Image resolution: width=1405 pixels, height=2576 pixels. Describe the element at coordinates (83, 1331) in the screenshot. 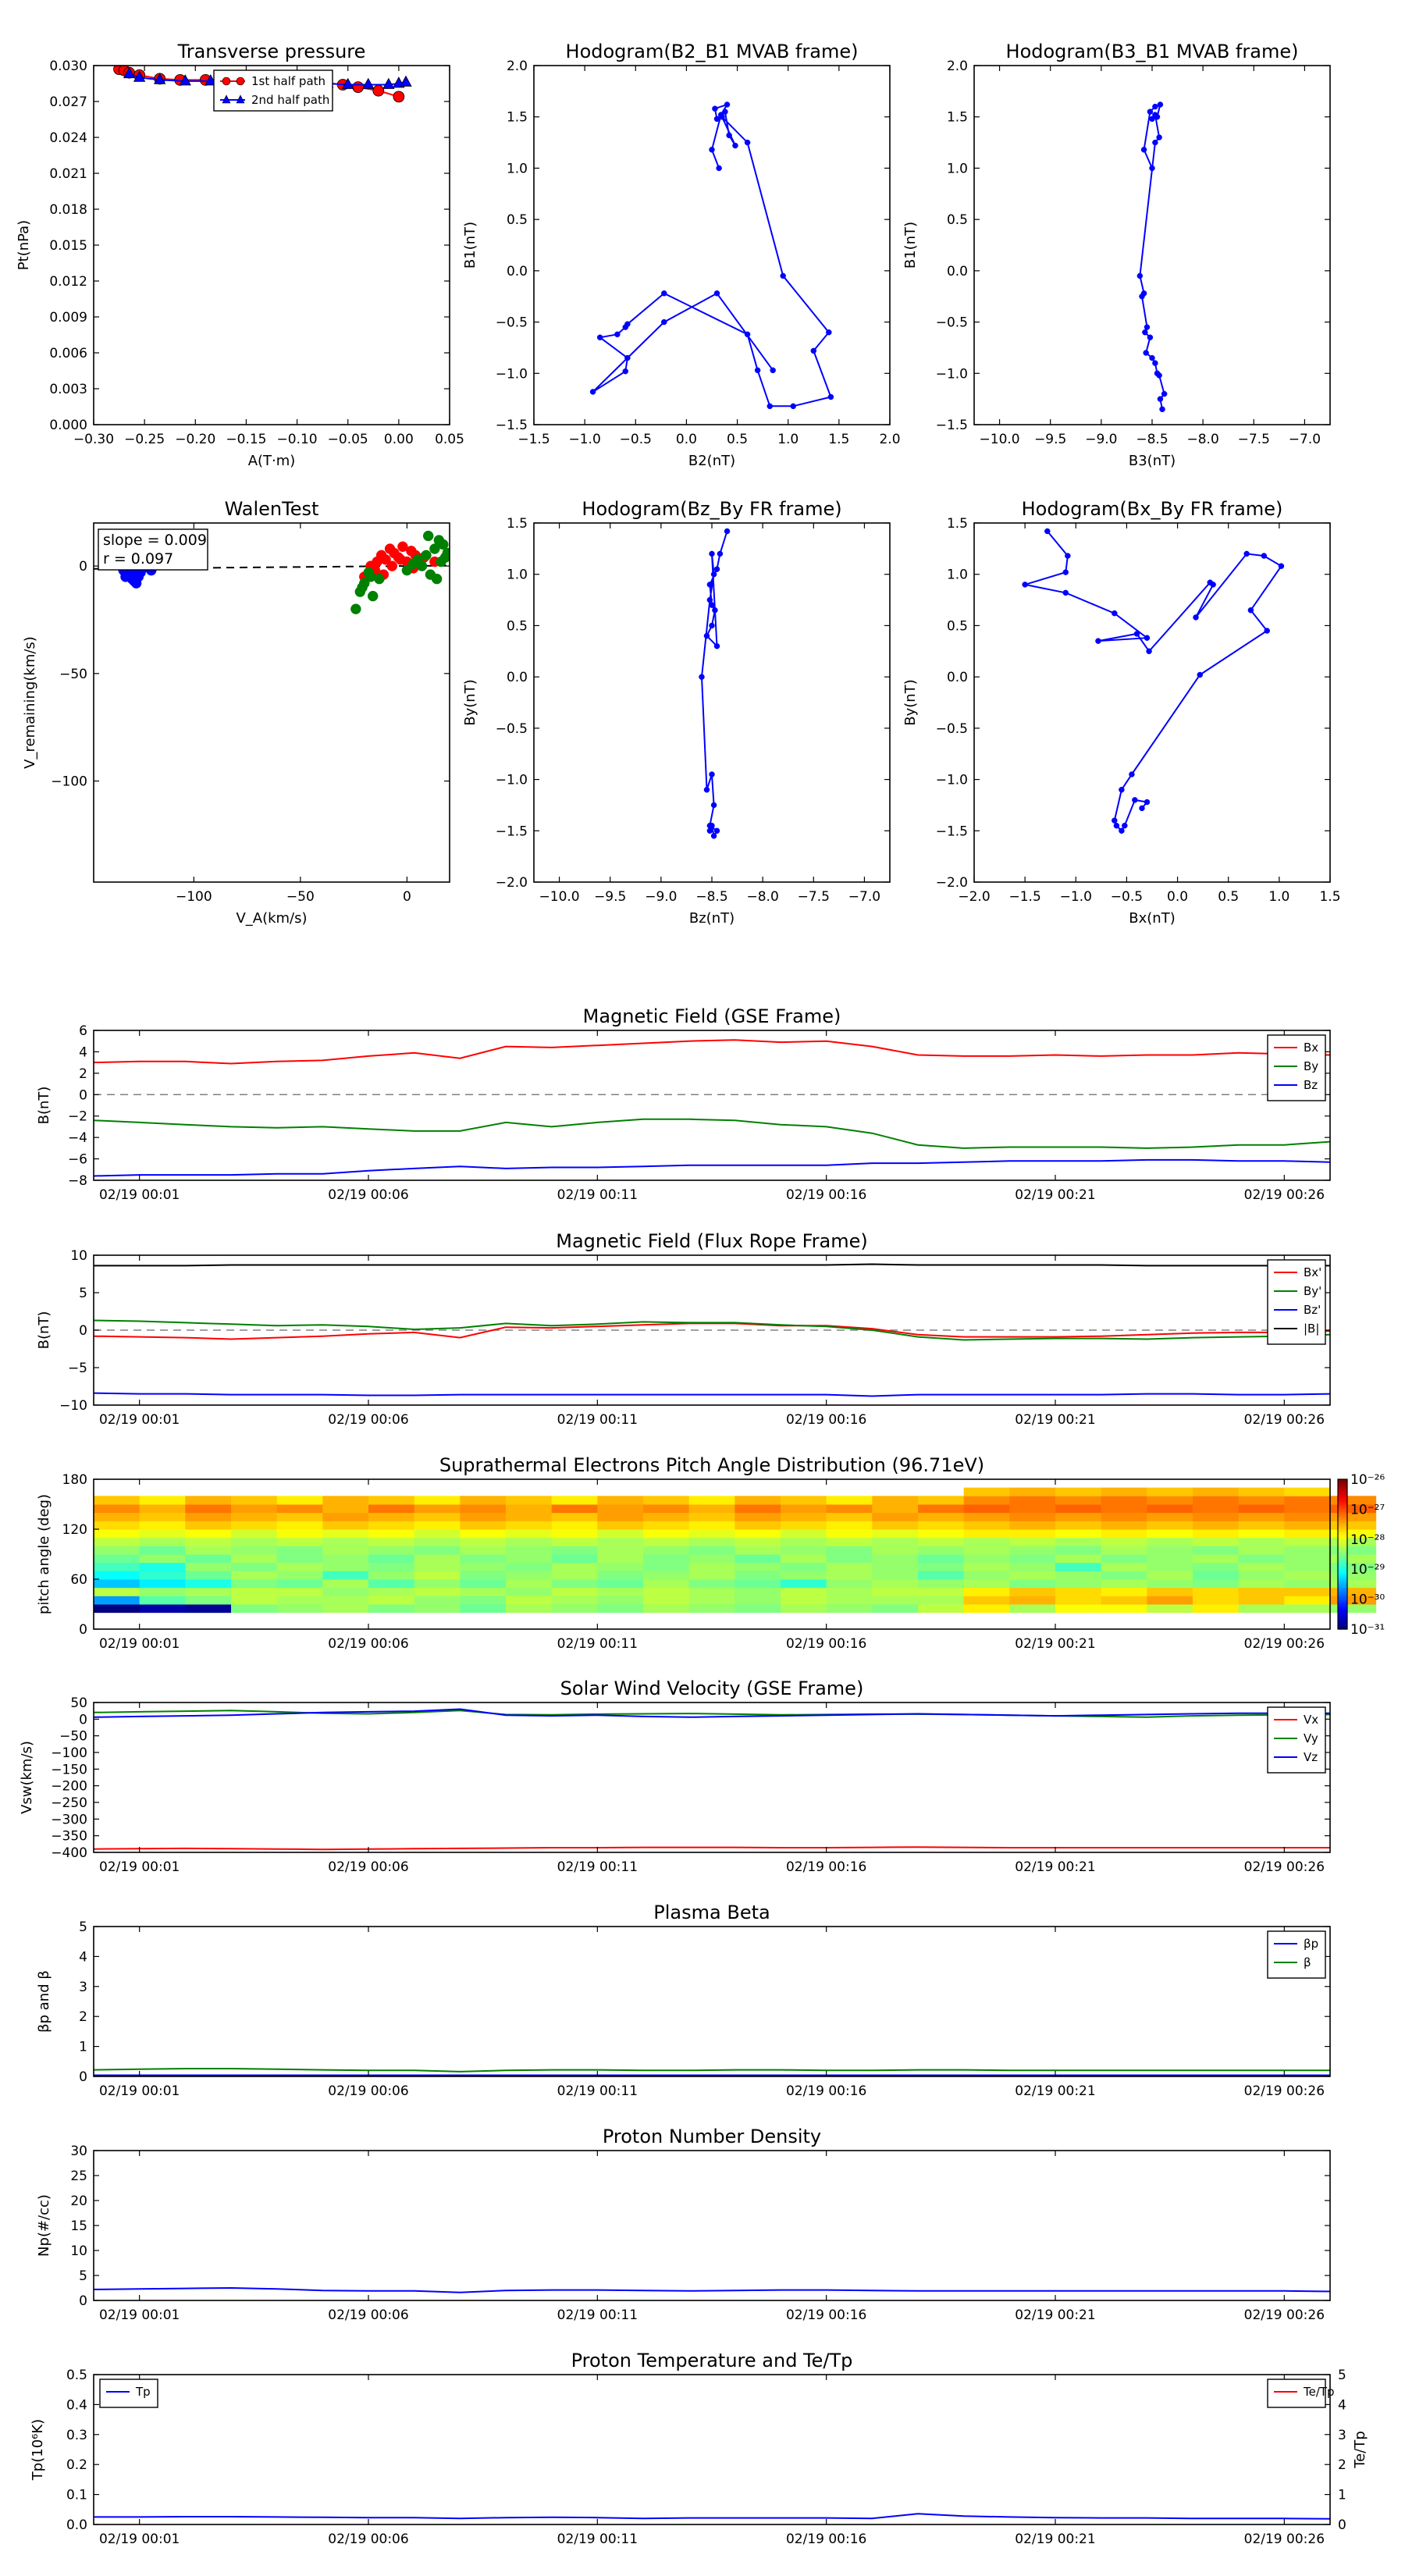

I see `y-tick-label: 0` at that location.